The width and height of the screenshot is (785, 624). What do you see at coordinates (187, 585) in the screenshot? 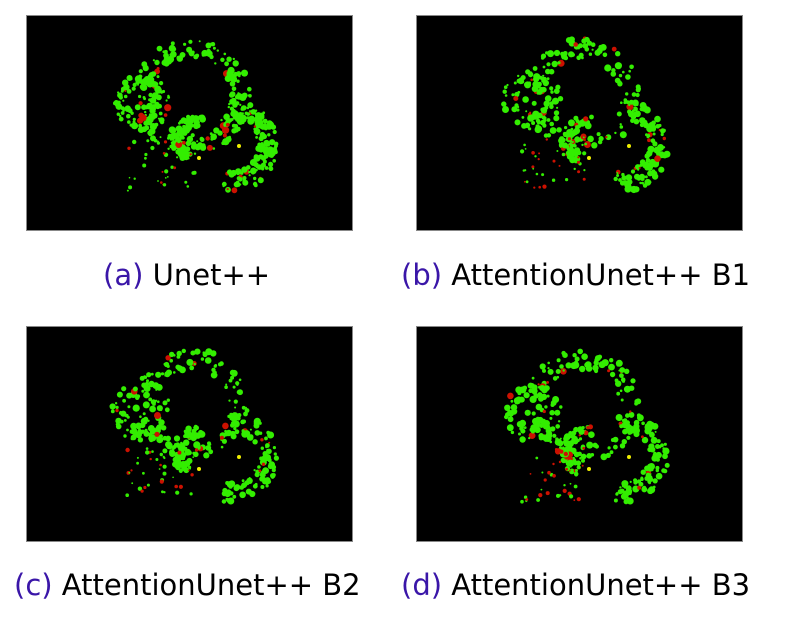
I see `caption-c: (c) AttentionUnet++ B2` at bounding box center [187, 585].